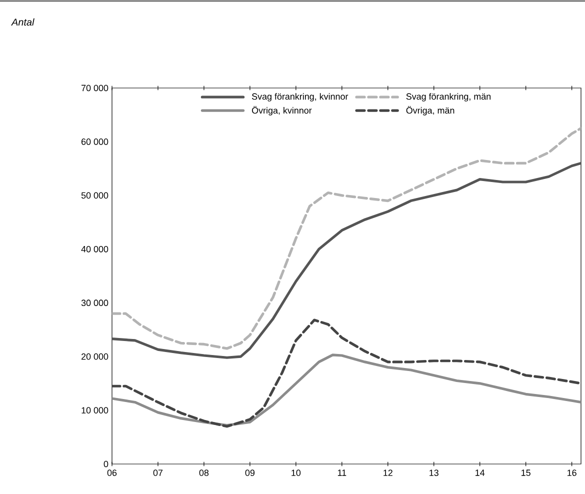 This screenshot has height=494, width=585. I want to click on y-tick-label: 30 000, so click(94, 303).